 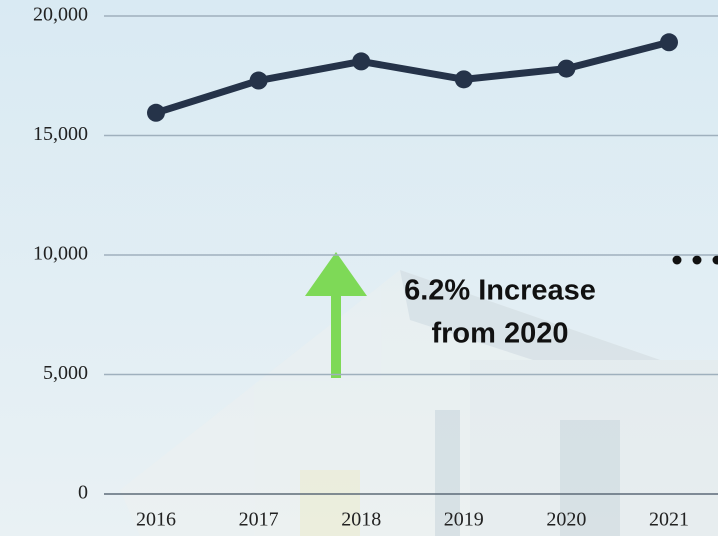 What do you see at coordinates (60, 134) in the screenshot?
I see `y-tick-label: 15,000` at bounding box center [60, 134].